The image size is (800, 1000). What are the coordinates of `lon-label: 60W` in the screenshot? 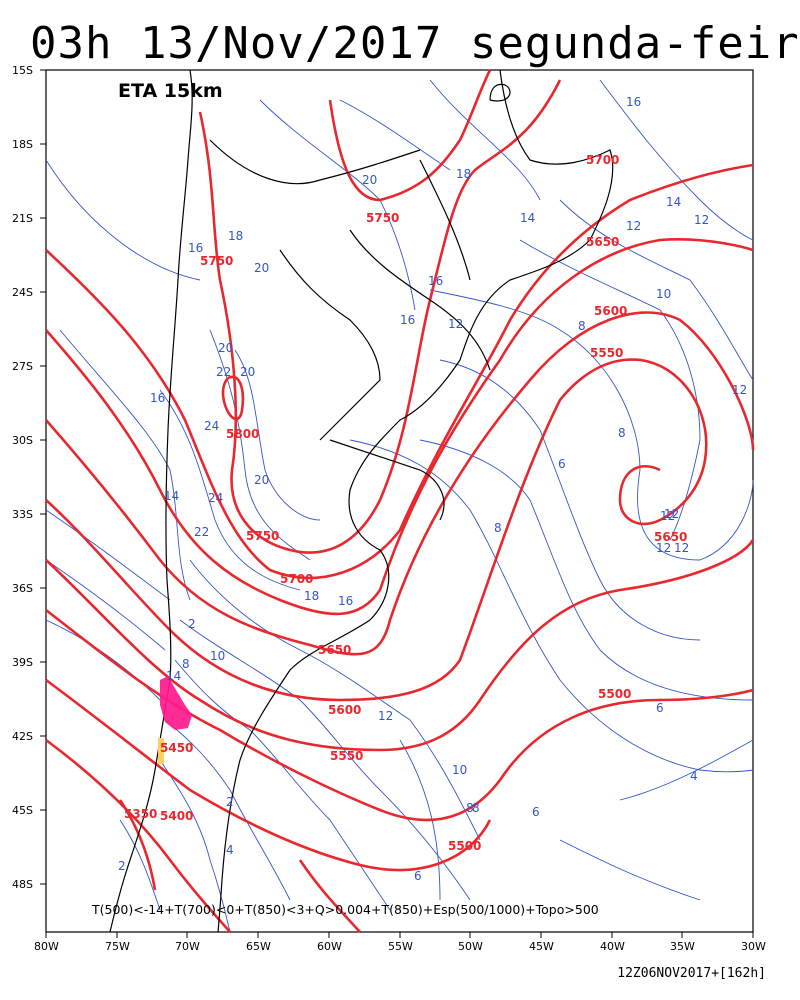 It's located at (329, 946).